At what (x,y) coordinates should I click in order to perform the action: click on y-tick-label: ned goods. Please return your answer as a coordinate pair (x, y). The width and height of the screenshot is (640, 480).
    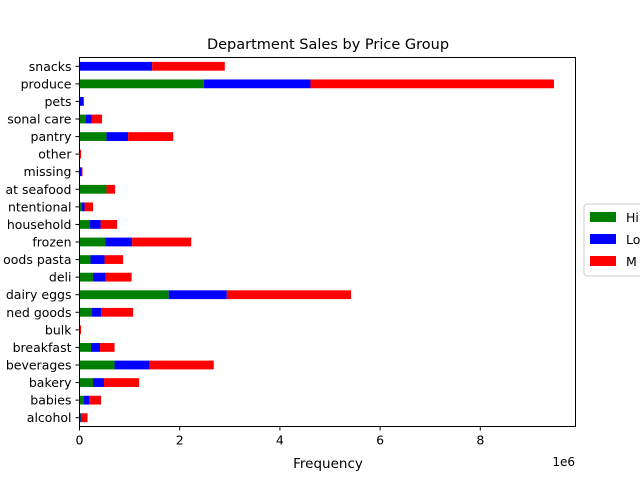
    Looking at the image, I should click on (38, 312).